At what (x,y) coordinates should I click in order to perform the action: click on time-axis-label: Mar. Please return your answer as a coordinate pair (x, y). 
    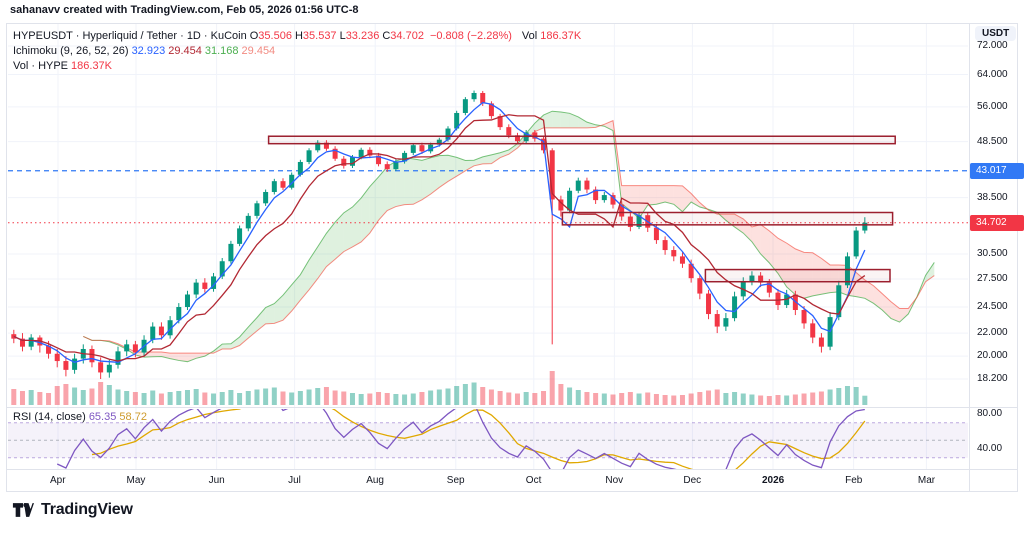
    Looking at the image, I should click on (926, 480).